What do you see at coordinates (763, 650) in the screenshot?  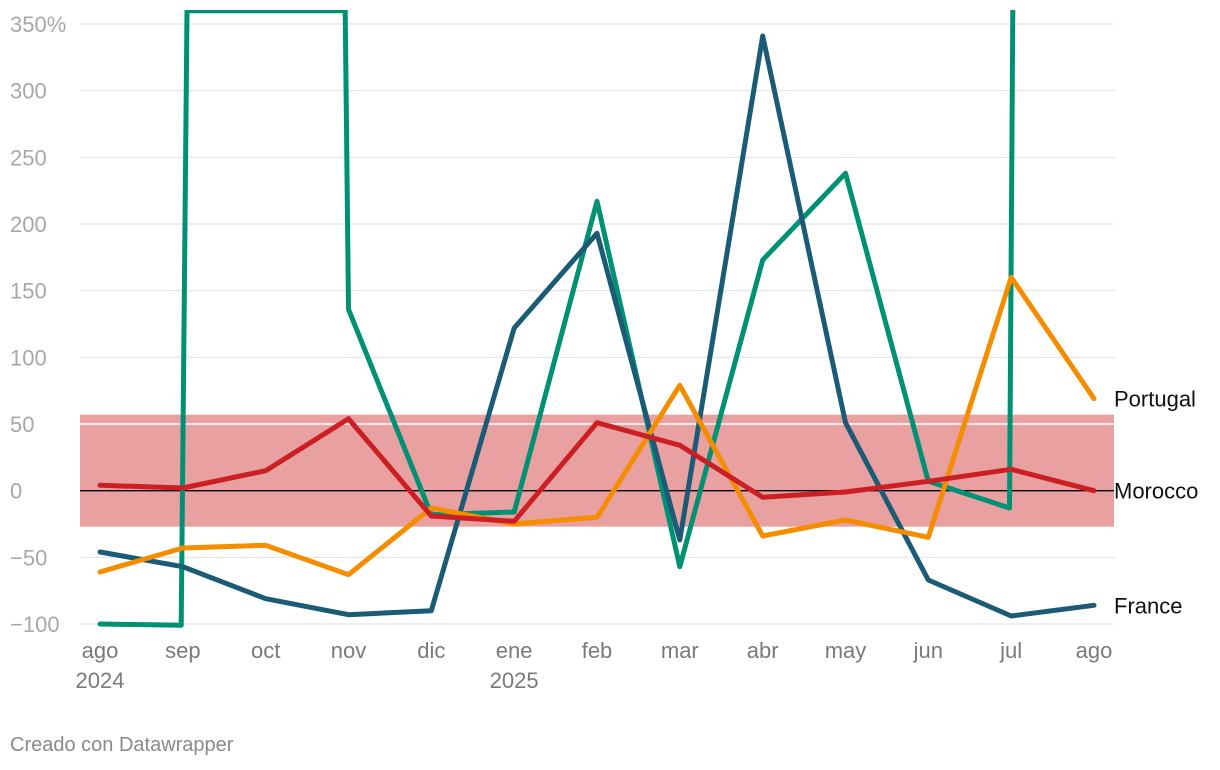 I see `x-tick-label: abr` at bounding box center [763, 650].